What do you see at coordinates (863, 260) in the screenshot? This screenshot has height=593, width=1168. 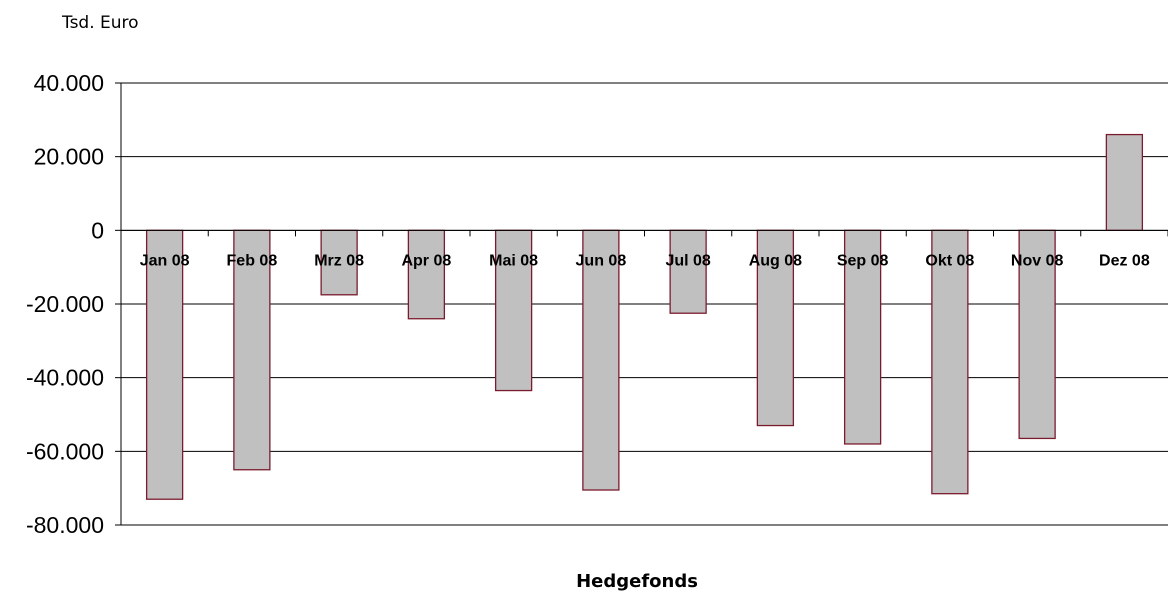 I see `x-tick-label: Sep 08` at bounding box center [863, 260].